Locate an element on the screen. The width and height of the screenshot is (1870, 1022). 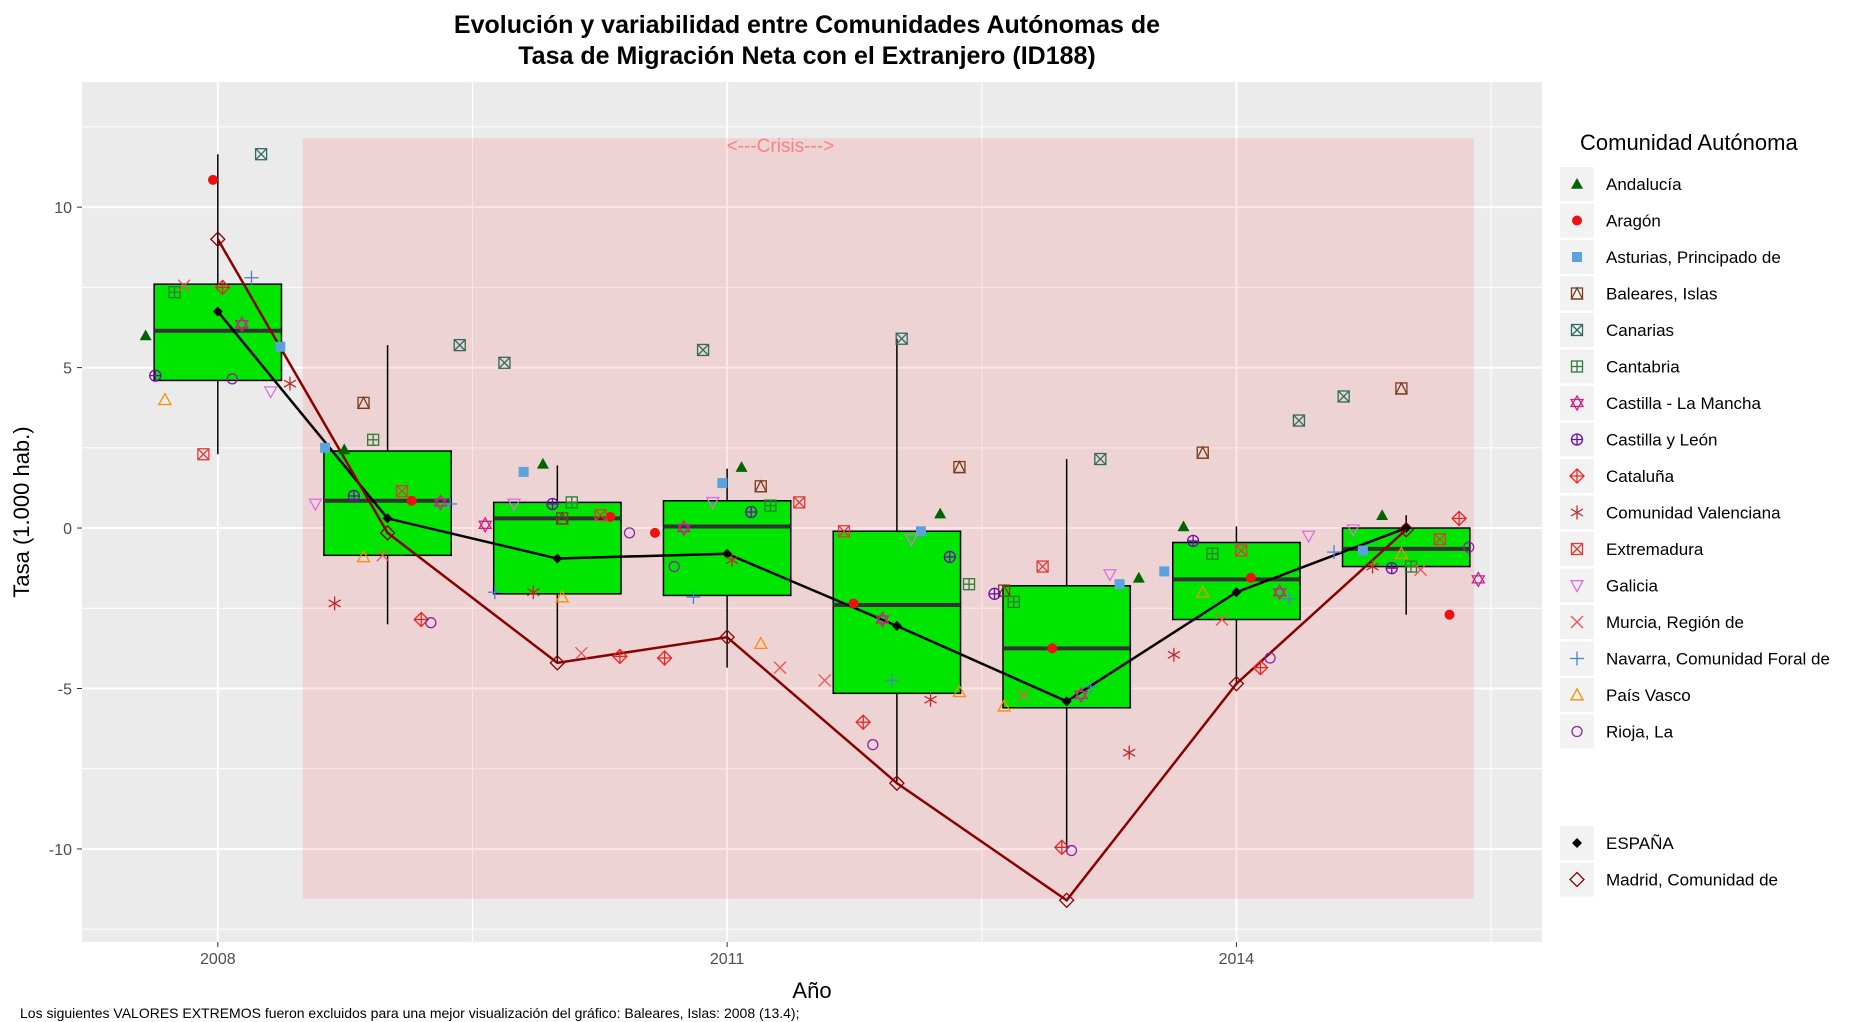
legend-label: Cataluña is located at coordinates (1640, 476).